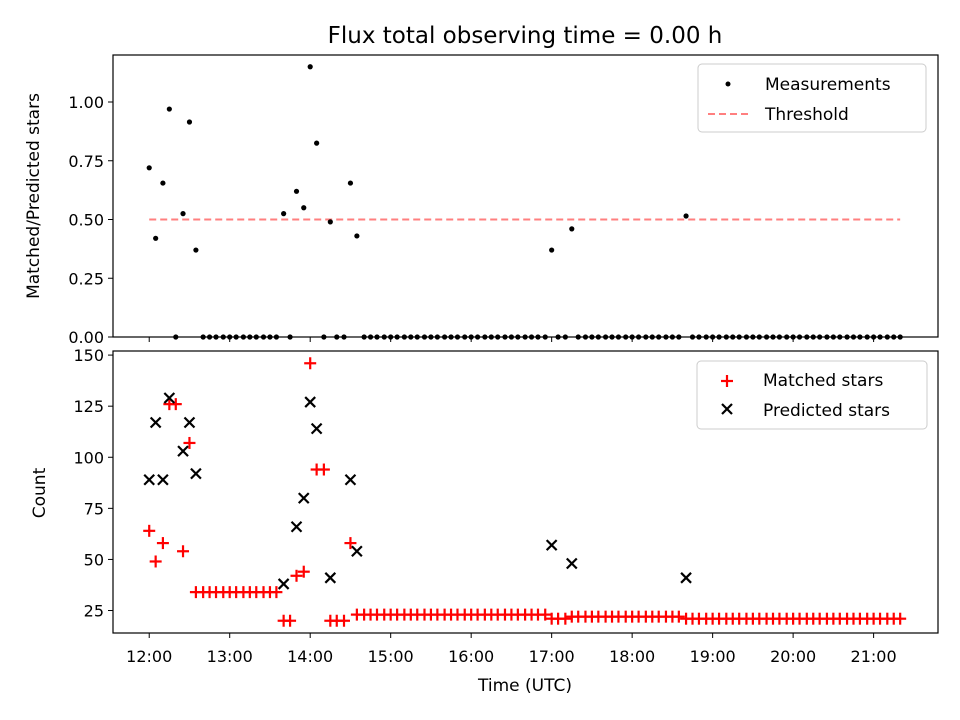 Image resolution: width=960 pixels, height=720 pixels. What do you see at coordinates (34, 196) in the screenshot?
I see `y-axis-label-ratio: Matched/Predicted stars` at bounding box center [34, 196].